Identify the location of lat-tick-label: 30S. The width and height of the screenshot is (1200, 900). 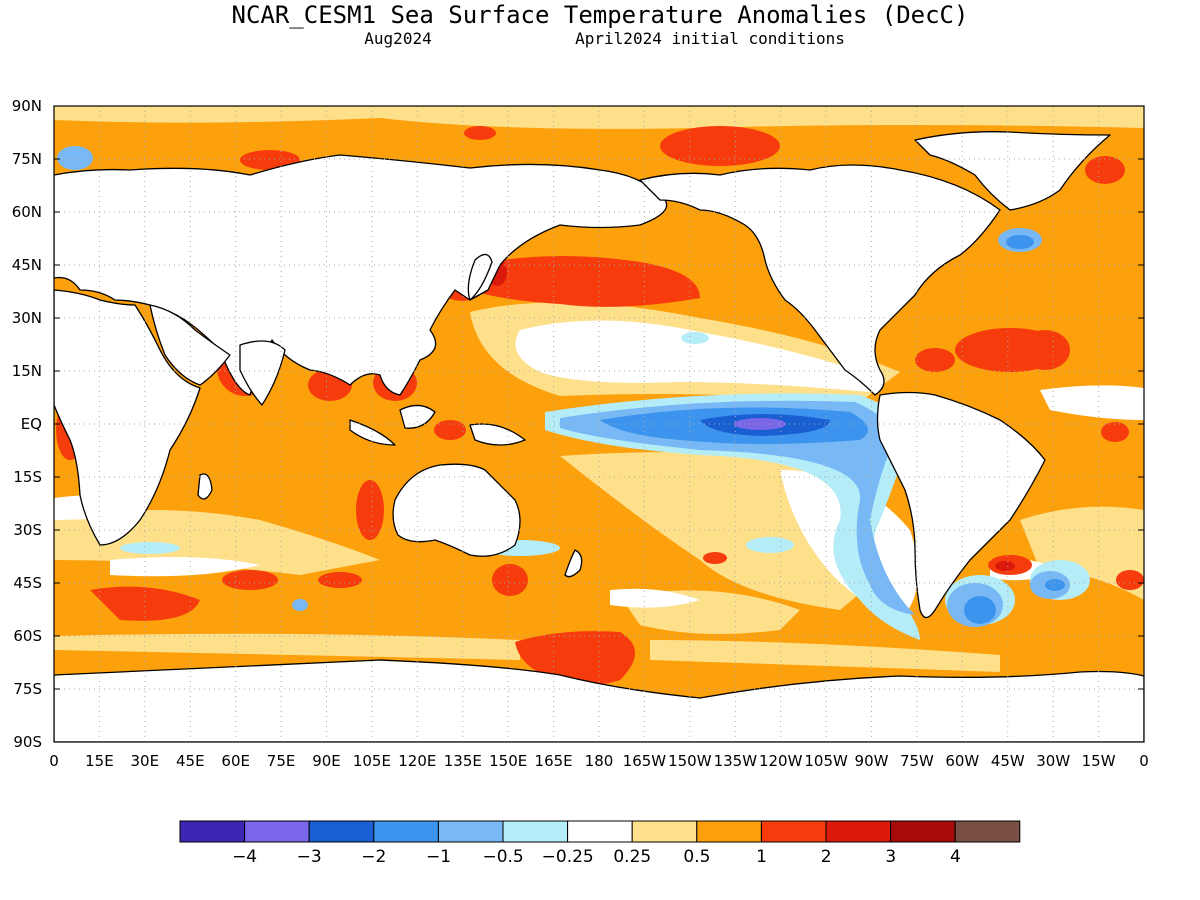
(27, 530).